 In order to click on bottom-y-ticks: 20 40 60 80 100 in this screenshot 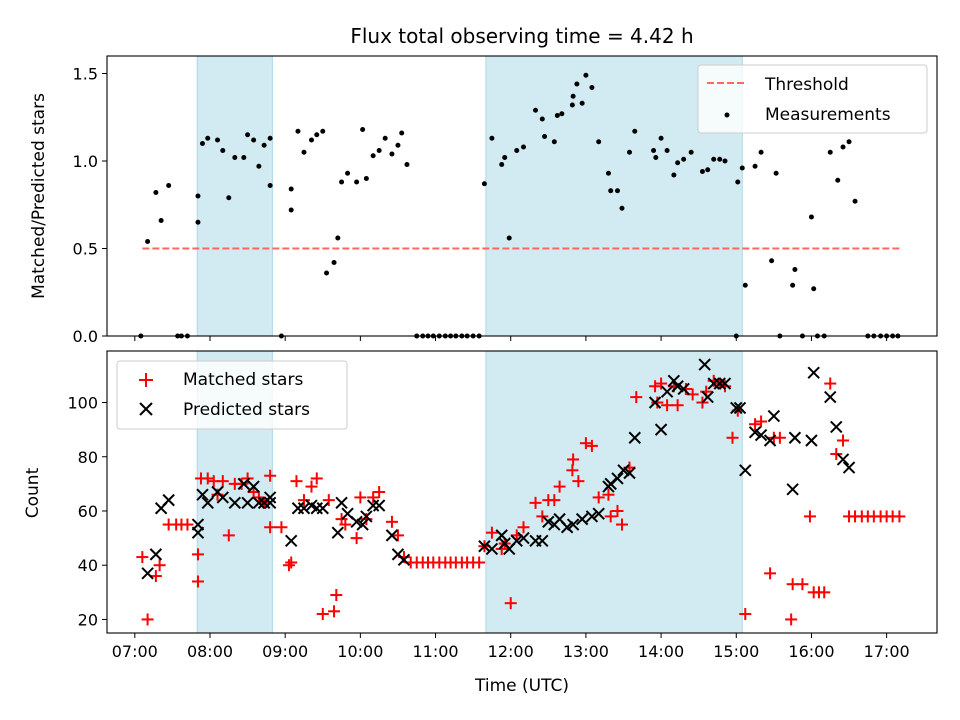, I will do `click(87, 511)`.